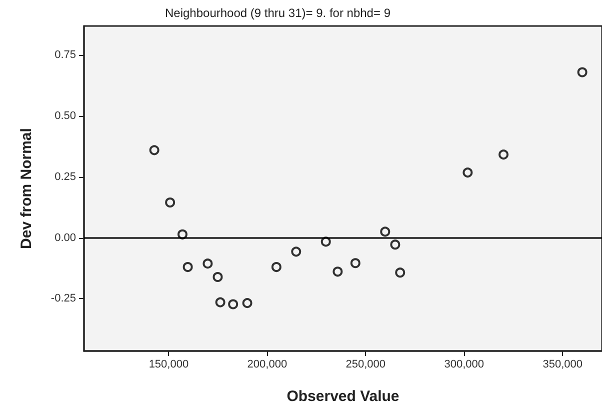 This screenshot has height=415, width=602. What do you see at coordinates (168, 364) in the screenshot?
I see `x-tick-label: 150,000` at bounding box center [168, 364].